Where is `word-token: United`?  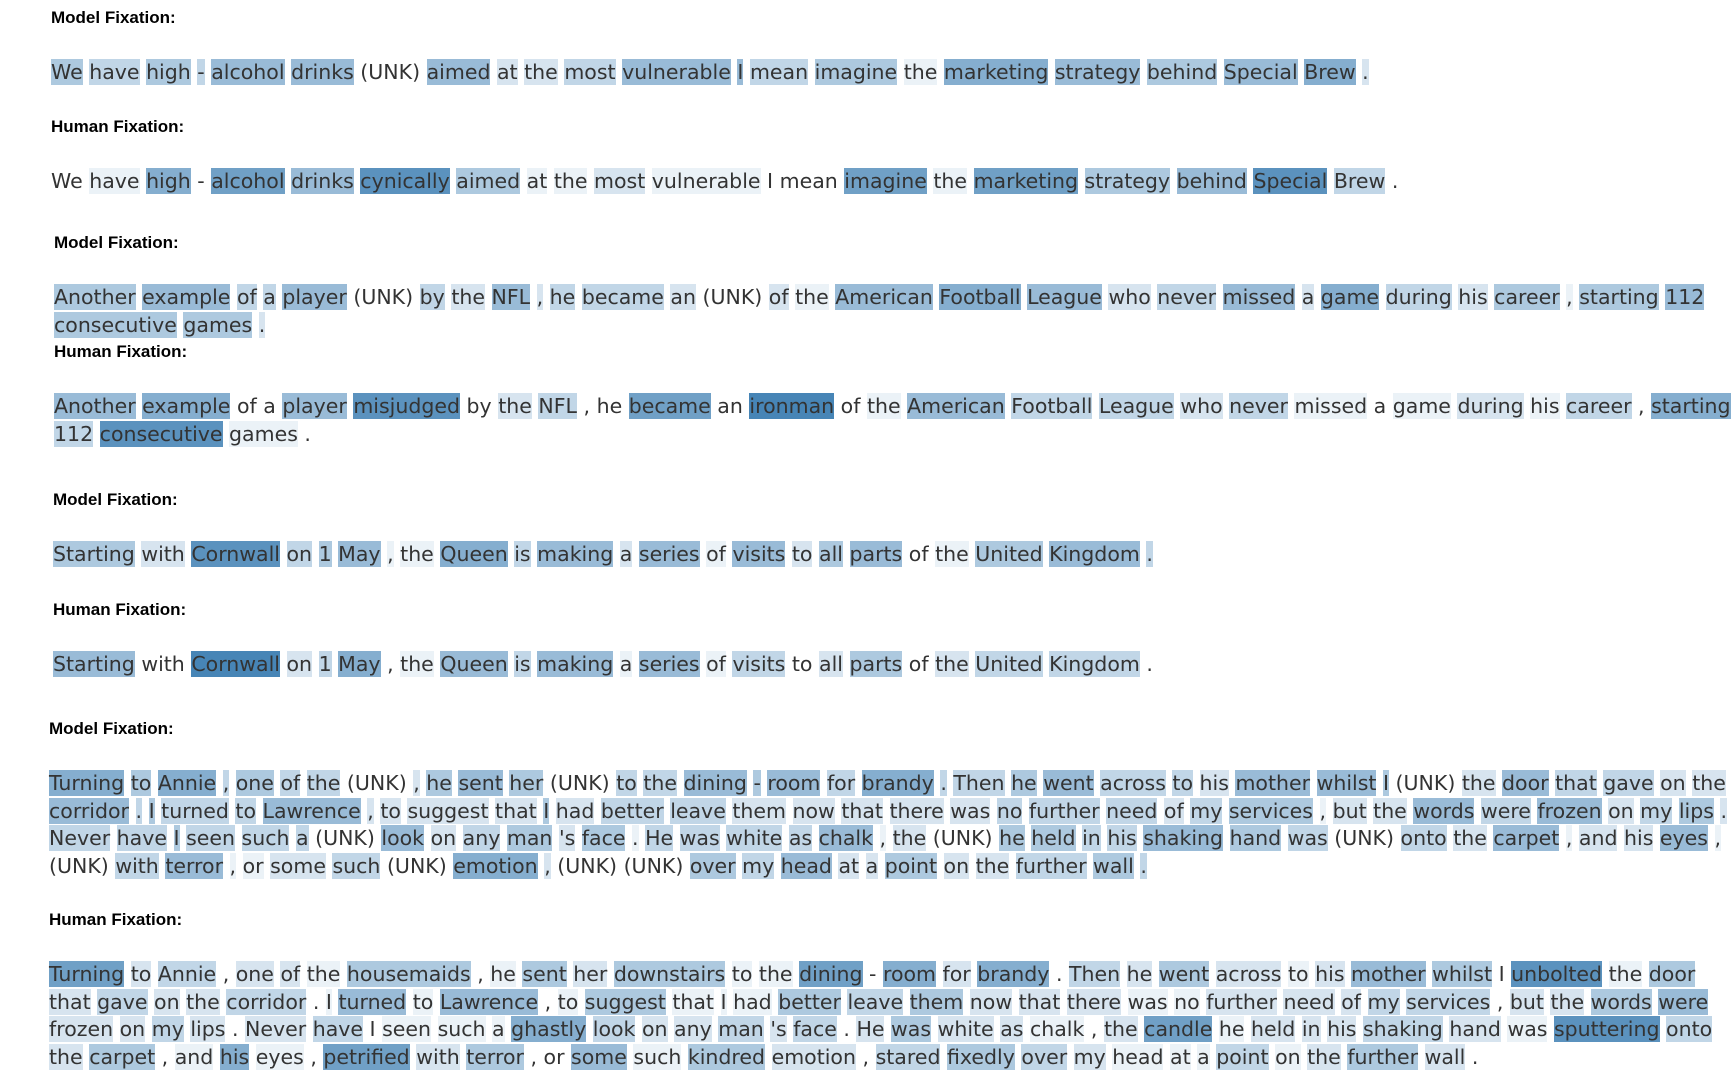
word-token: United is located at coordinates (1009, 554).